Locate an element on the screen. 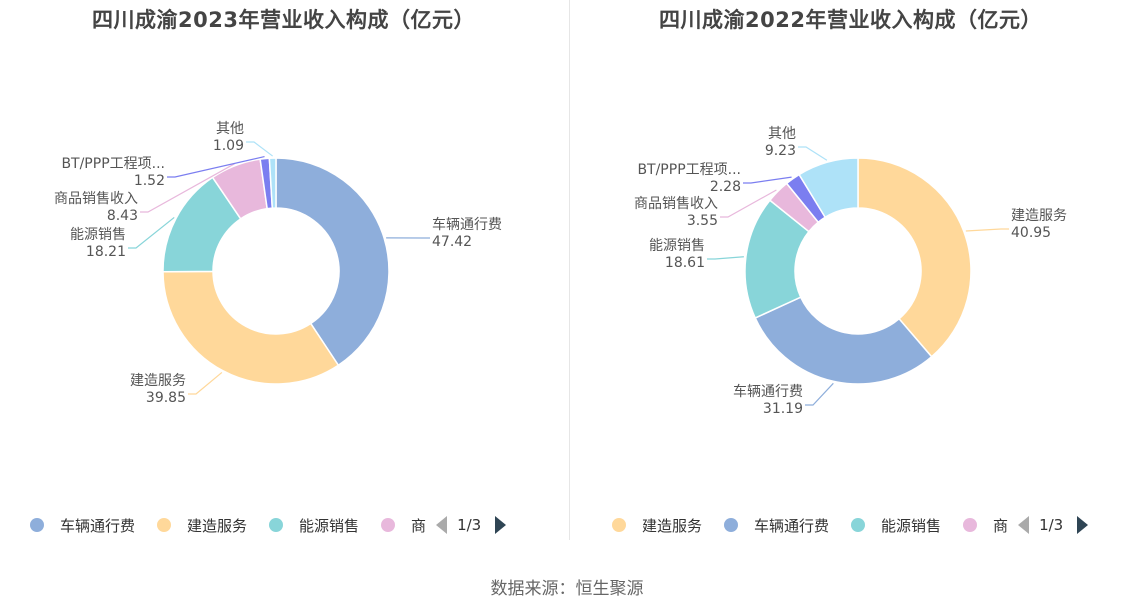 The width and height of the screenshot is (1134, 612). legend: 车辆通行费 建造服务 能源销售 商 1/3 is located at coordinates (268, 525).